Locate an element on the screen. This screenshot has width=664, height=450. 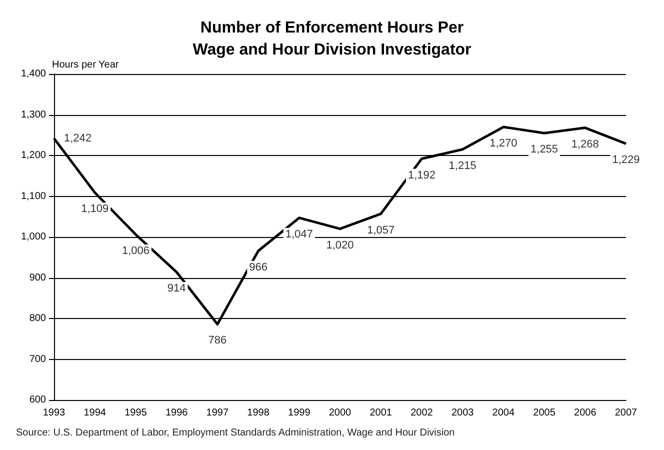
y-tick-label: 900 is located at coordinates (37, 278).